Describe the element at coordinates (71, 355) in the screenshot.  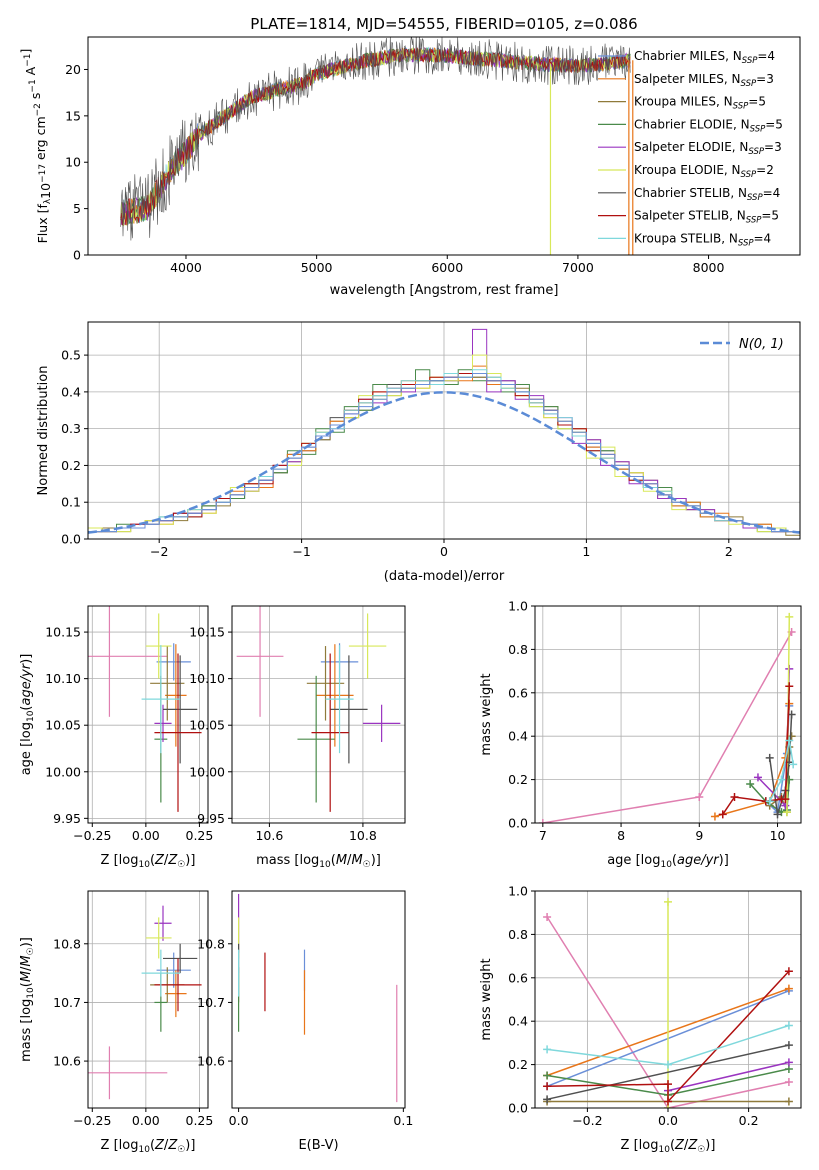
I see `y-tick-label: 0.5` at that location.